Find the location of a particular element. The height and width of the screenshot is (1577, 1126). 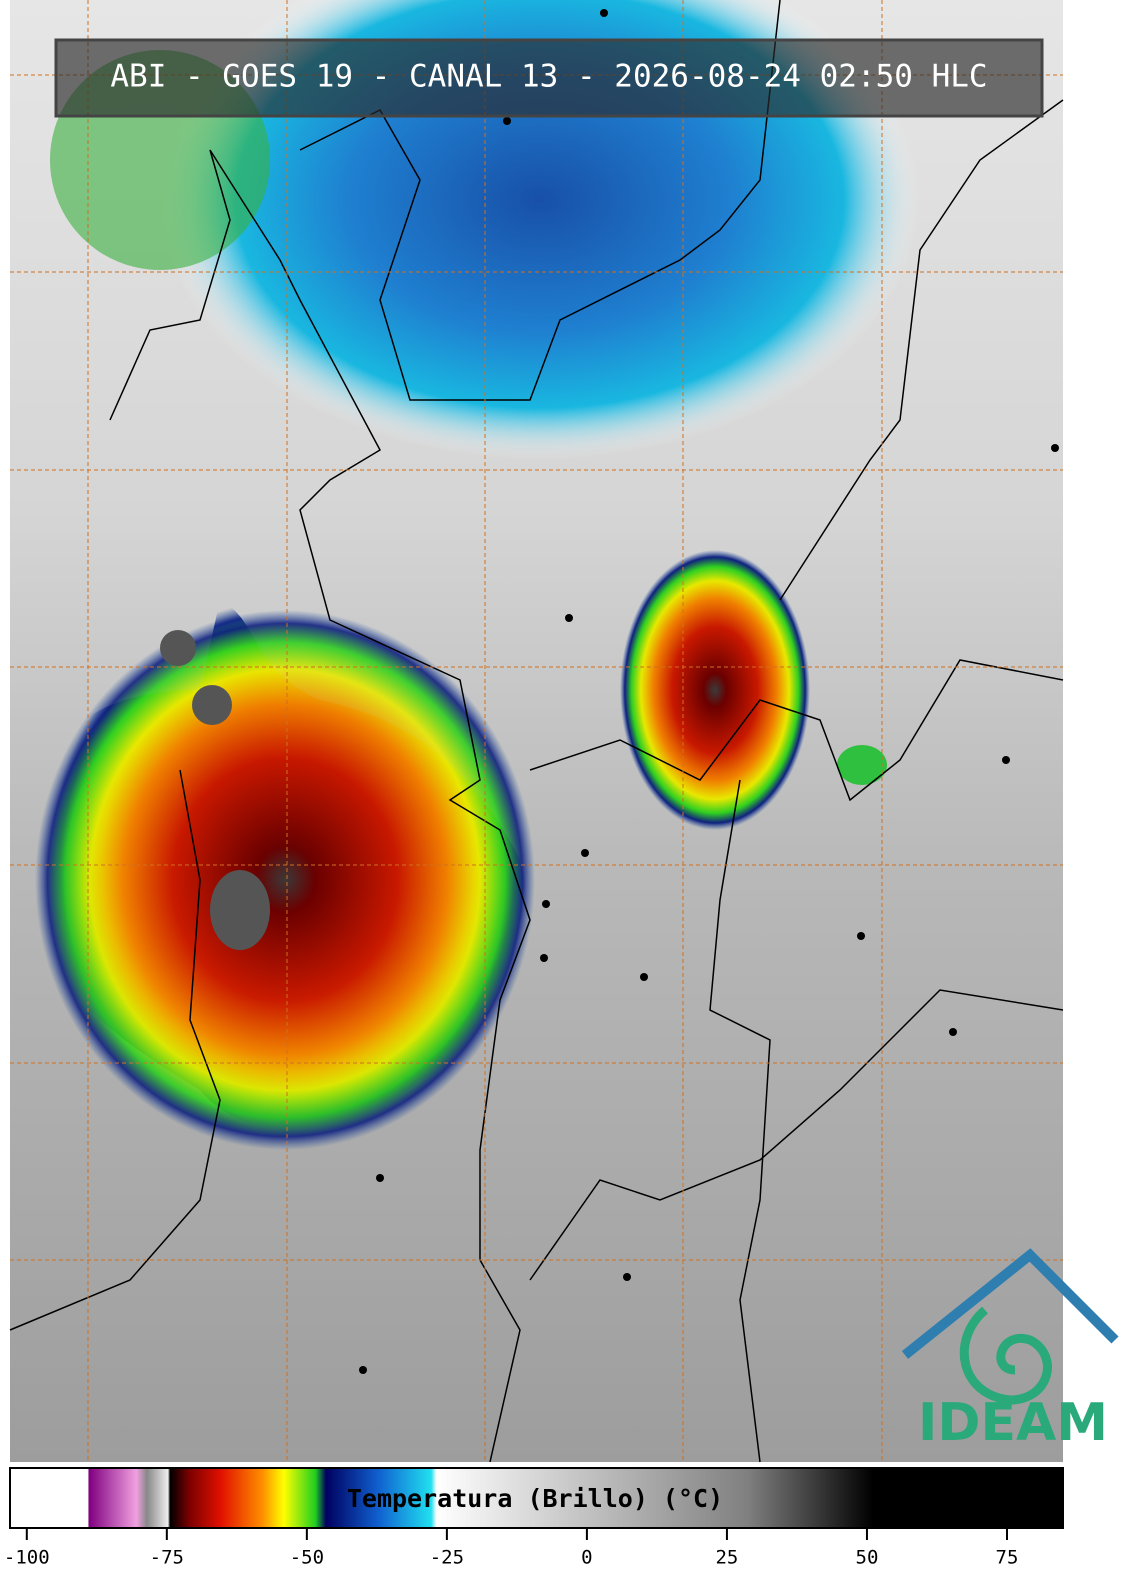

tick-label: -50 is located at coordinates (307, 1558).